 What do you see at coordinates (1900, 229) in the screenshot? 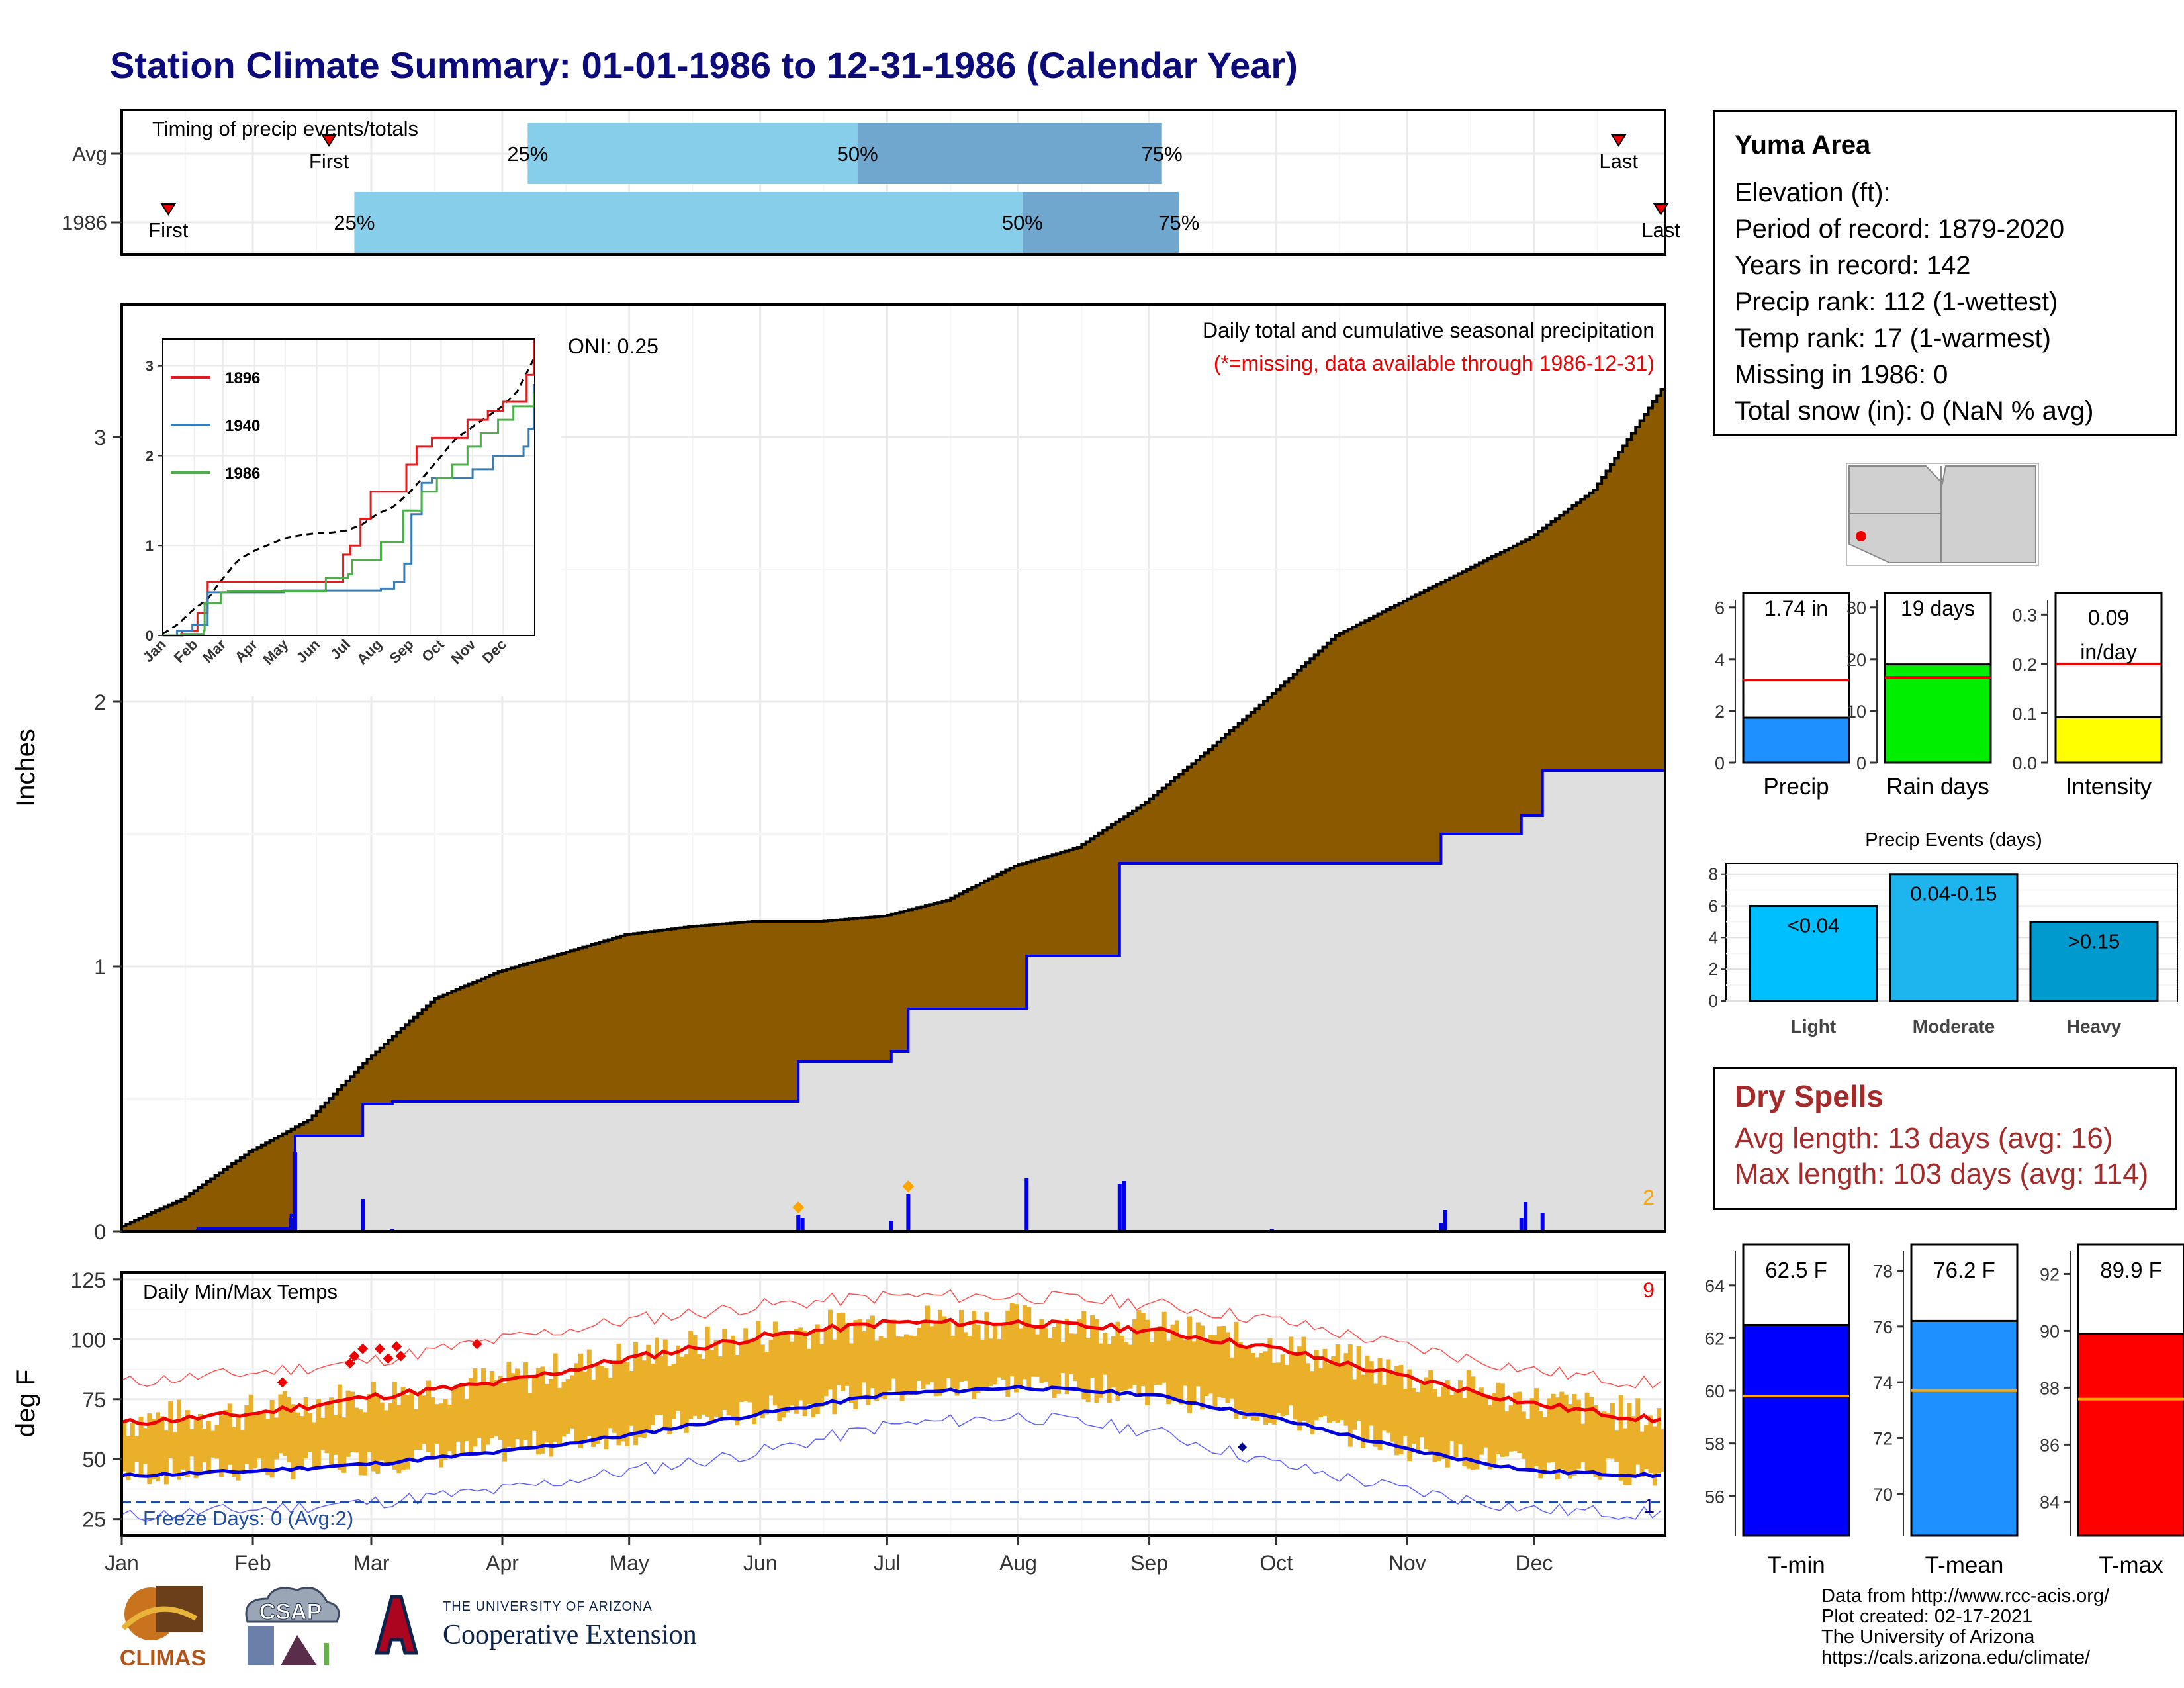
I see `info-period: Period of record: 1879-2020` at bounding box center [1900, 229].